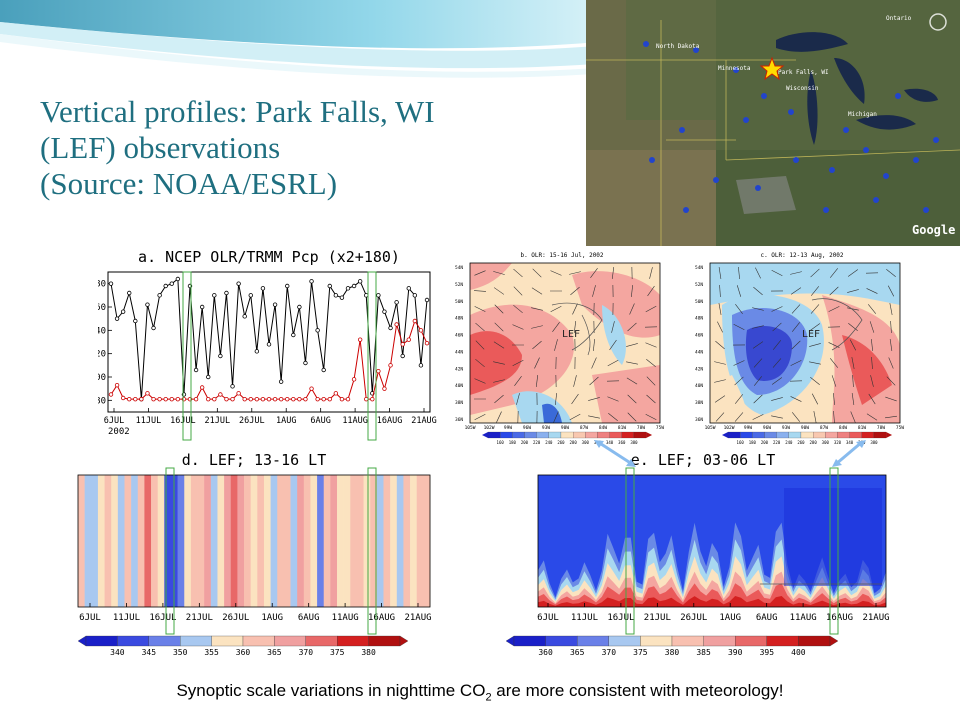 The width and height of the screenshot is (960, 720). I want to click on chart-b-title: b. OLR: 15-16 Jul, 2002, so click(561, 255).